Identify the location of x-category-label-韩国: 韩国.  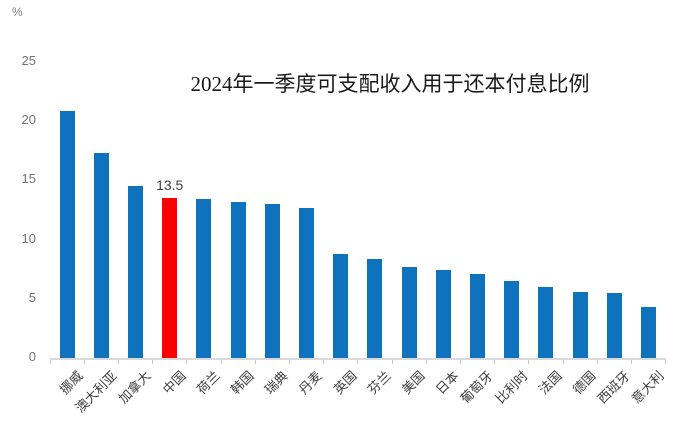
(242, 383).